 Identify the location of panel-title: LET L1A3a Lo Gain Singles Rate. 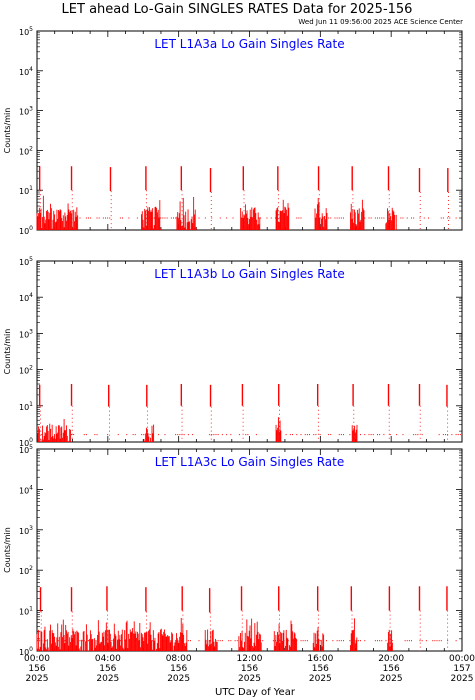
(249, 44).